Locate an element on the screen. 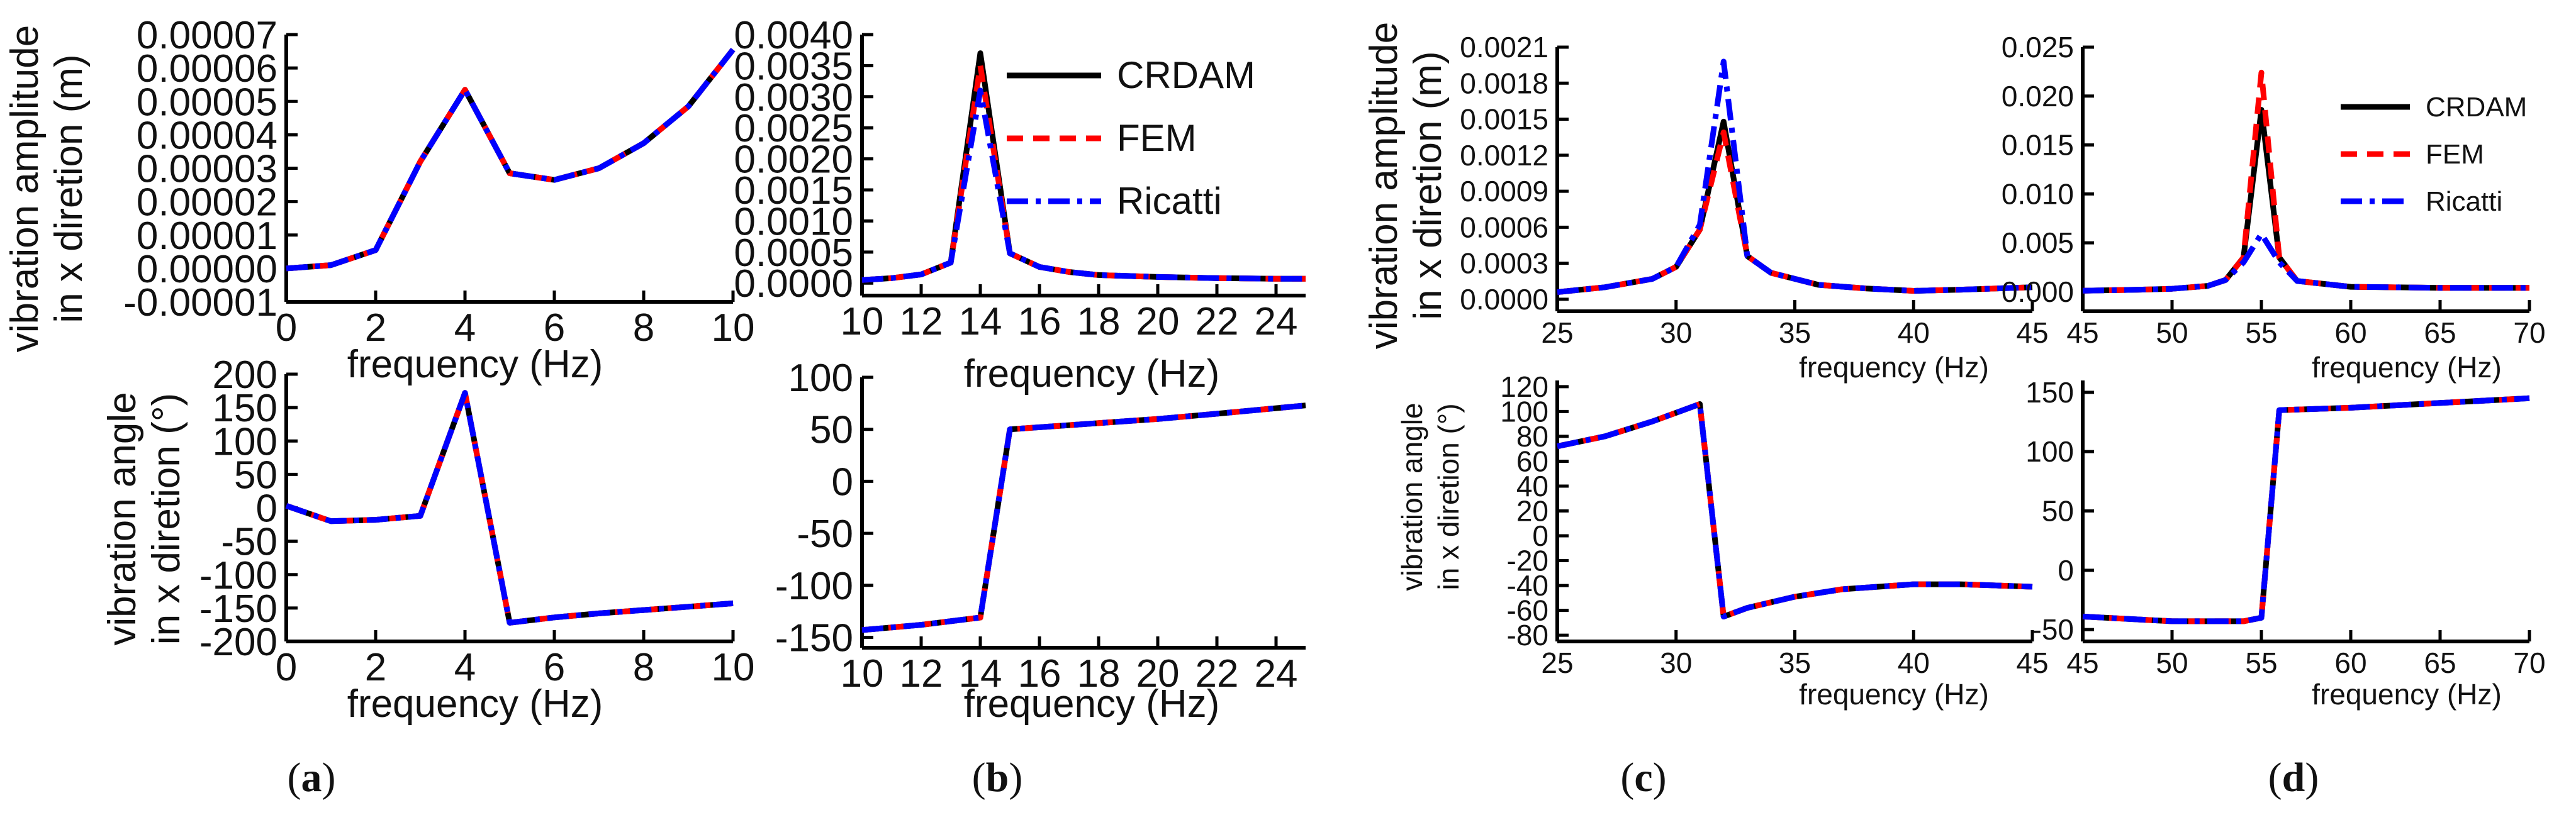 The height and width of the screenshot is (815, 2576). caption-b: (b) is located at coordinates (997, 778).